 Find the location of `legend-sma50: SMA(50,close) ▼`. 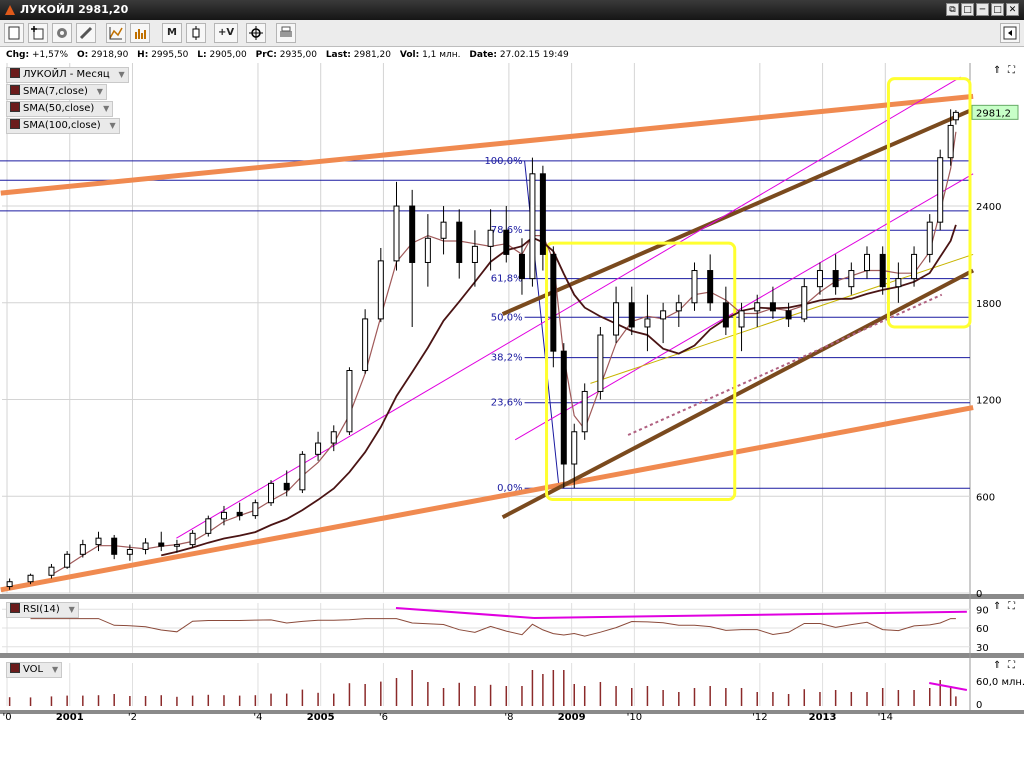

legend-sma50: SMA(50,close) ▼ is located at coordinates (60, 109).